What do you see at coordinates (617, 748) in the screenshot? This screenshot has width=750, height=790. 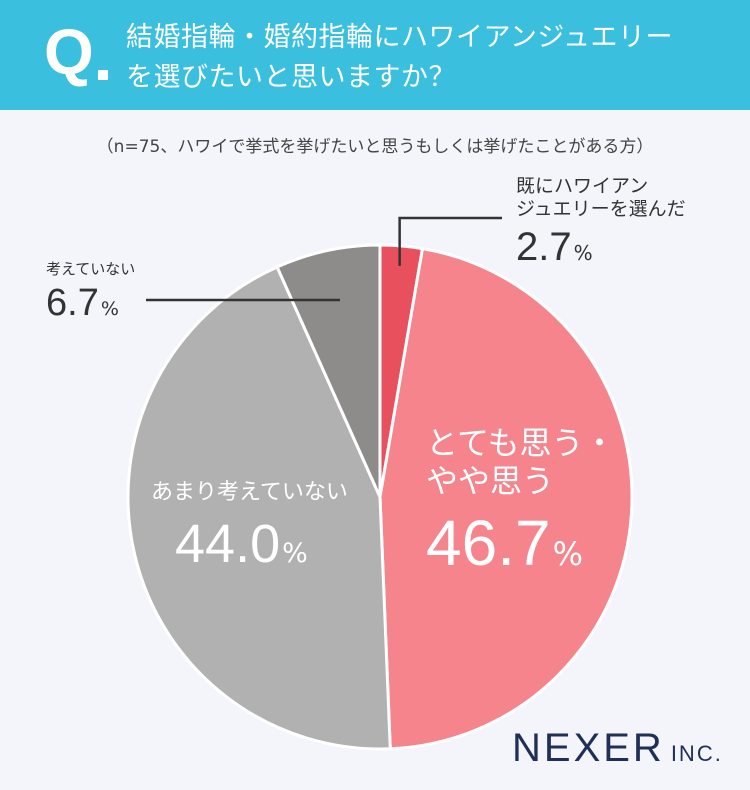 I see `nexer-logo: NEXER INC.` at bounding box center [617, 748].